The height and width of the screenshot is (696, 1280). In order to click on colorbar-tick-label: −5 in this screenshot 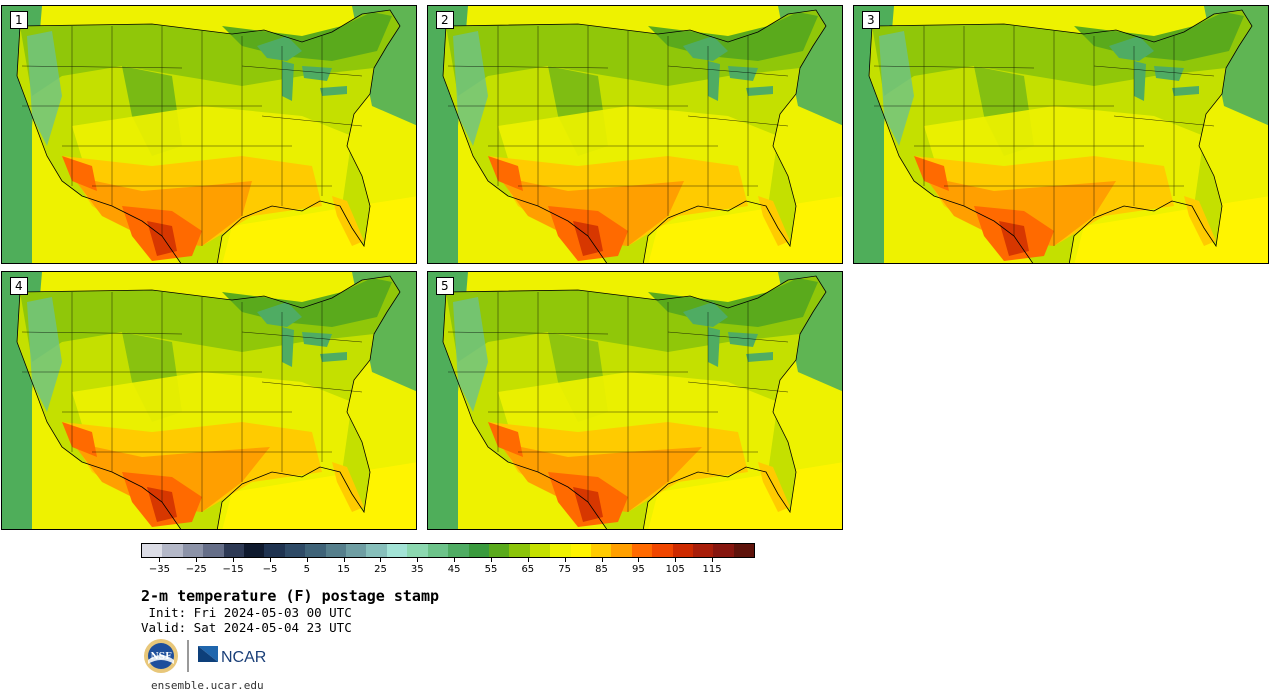, I will do `click(270, 569)`.